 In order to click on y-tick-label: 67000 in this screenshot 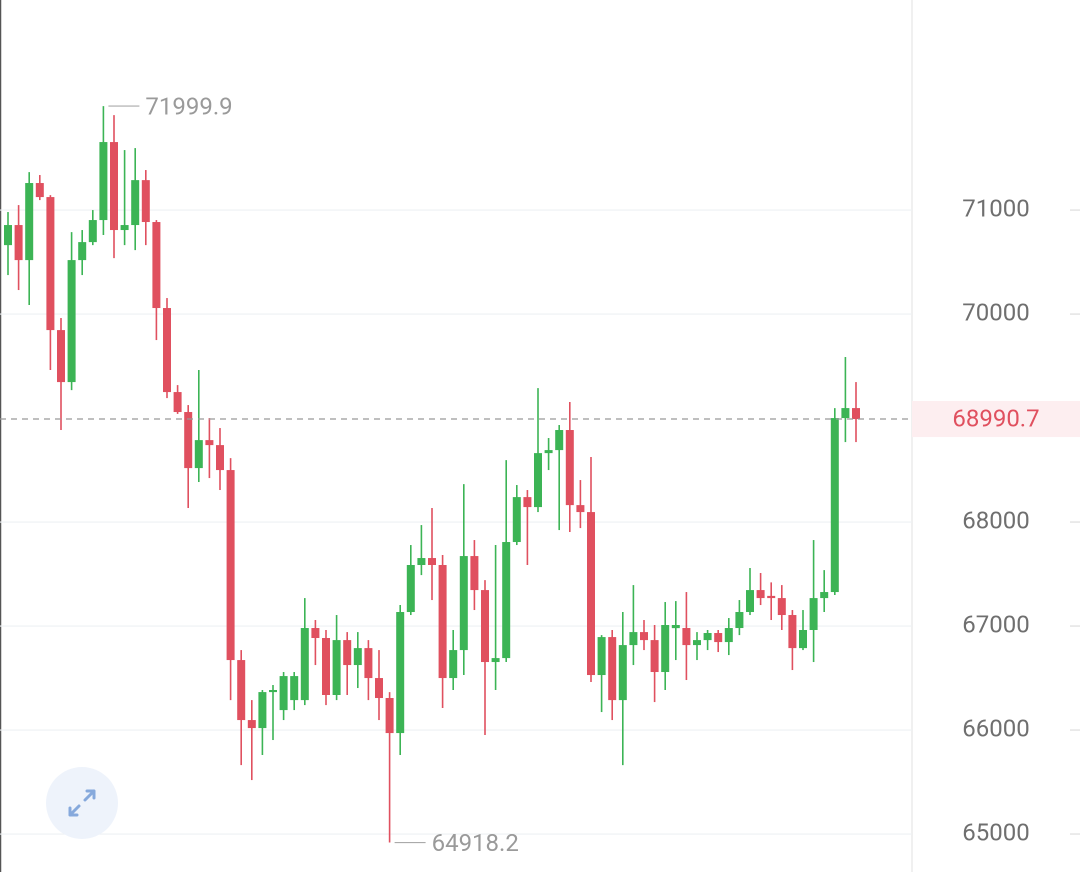, I will do `click(995, 624)`.